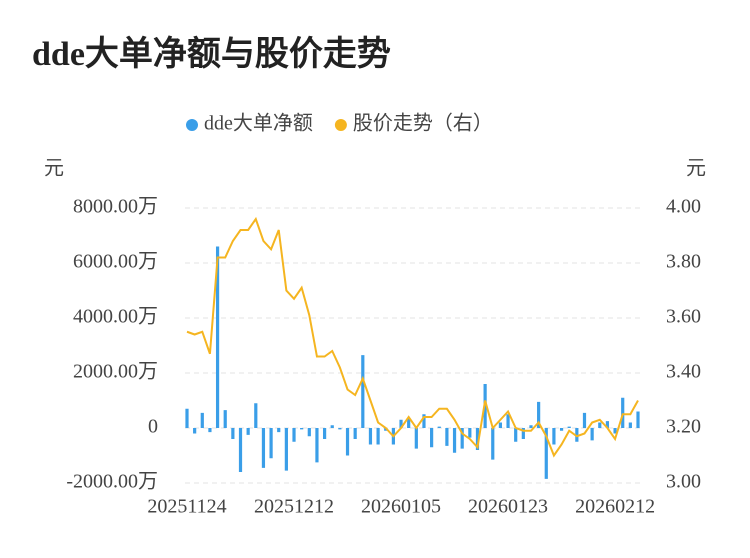  What do you see at coordinates (683, 482) in the screenshot?
I see `y2-tick-label: 3.00` at bounding box center [683, 482].